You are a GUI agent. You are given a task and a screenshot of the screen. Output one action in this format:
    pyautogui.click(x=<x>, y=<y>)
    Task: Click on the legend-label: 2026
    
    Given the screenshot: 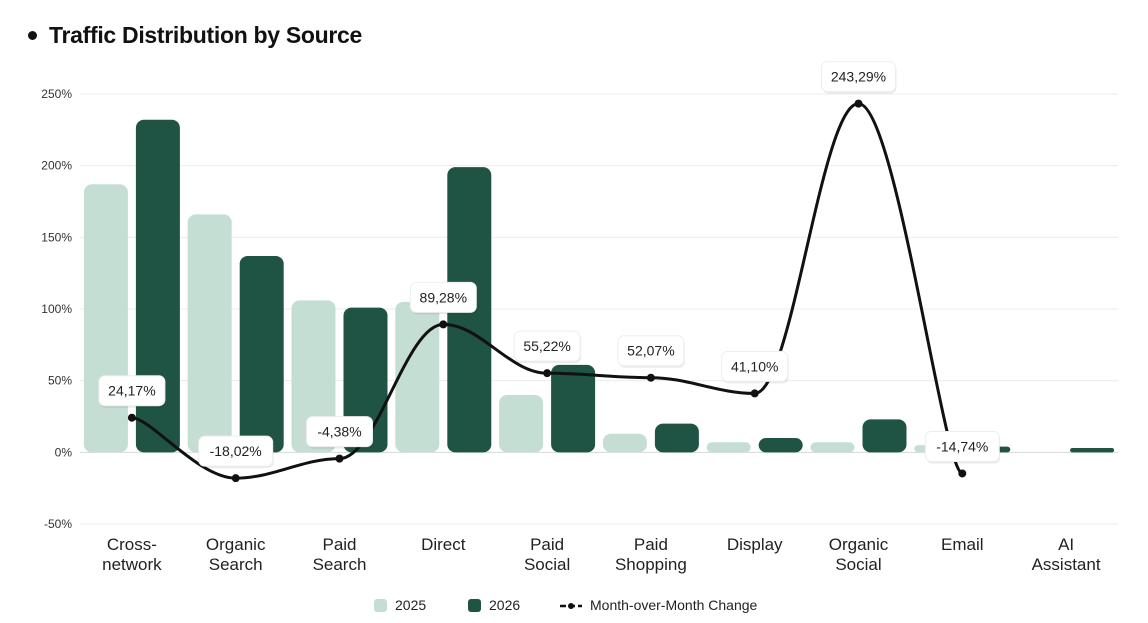 What is the action you would take?
    pyautogui.click(x=504, y=605)
    